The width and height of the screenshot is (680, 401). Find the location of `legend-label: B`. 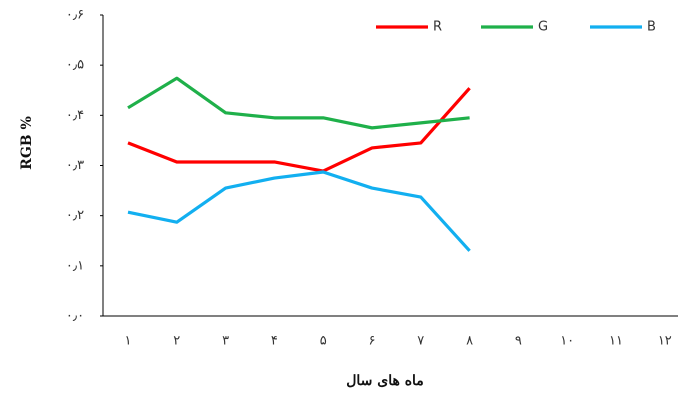

legend-label: B is located at coordinates (651, 27).